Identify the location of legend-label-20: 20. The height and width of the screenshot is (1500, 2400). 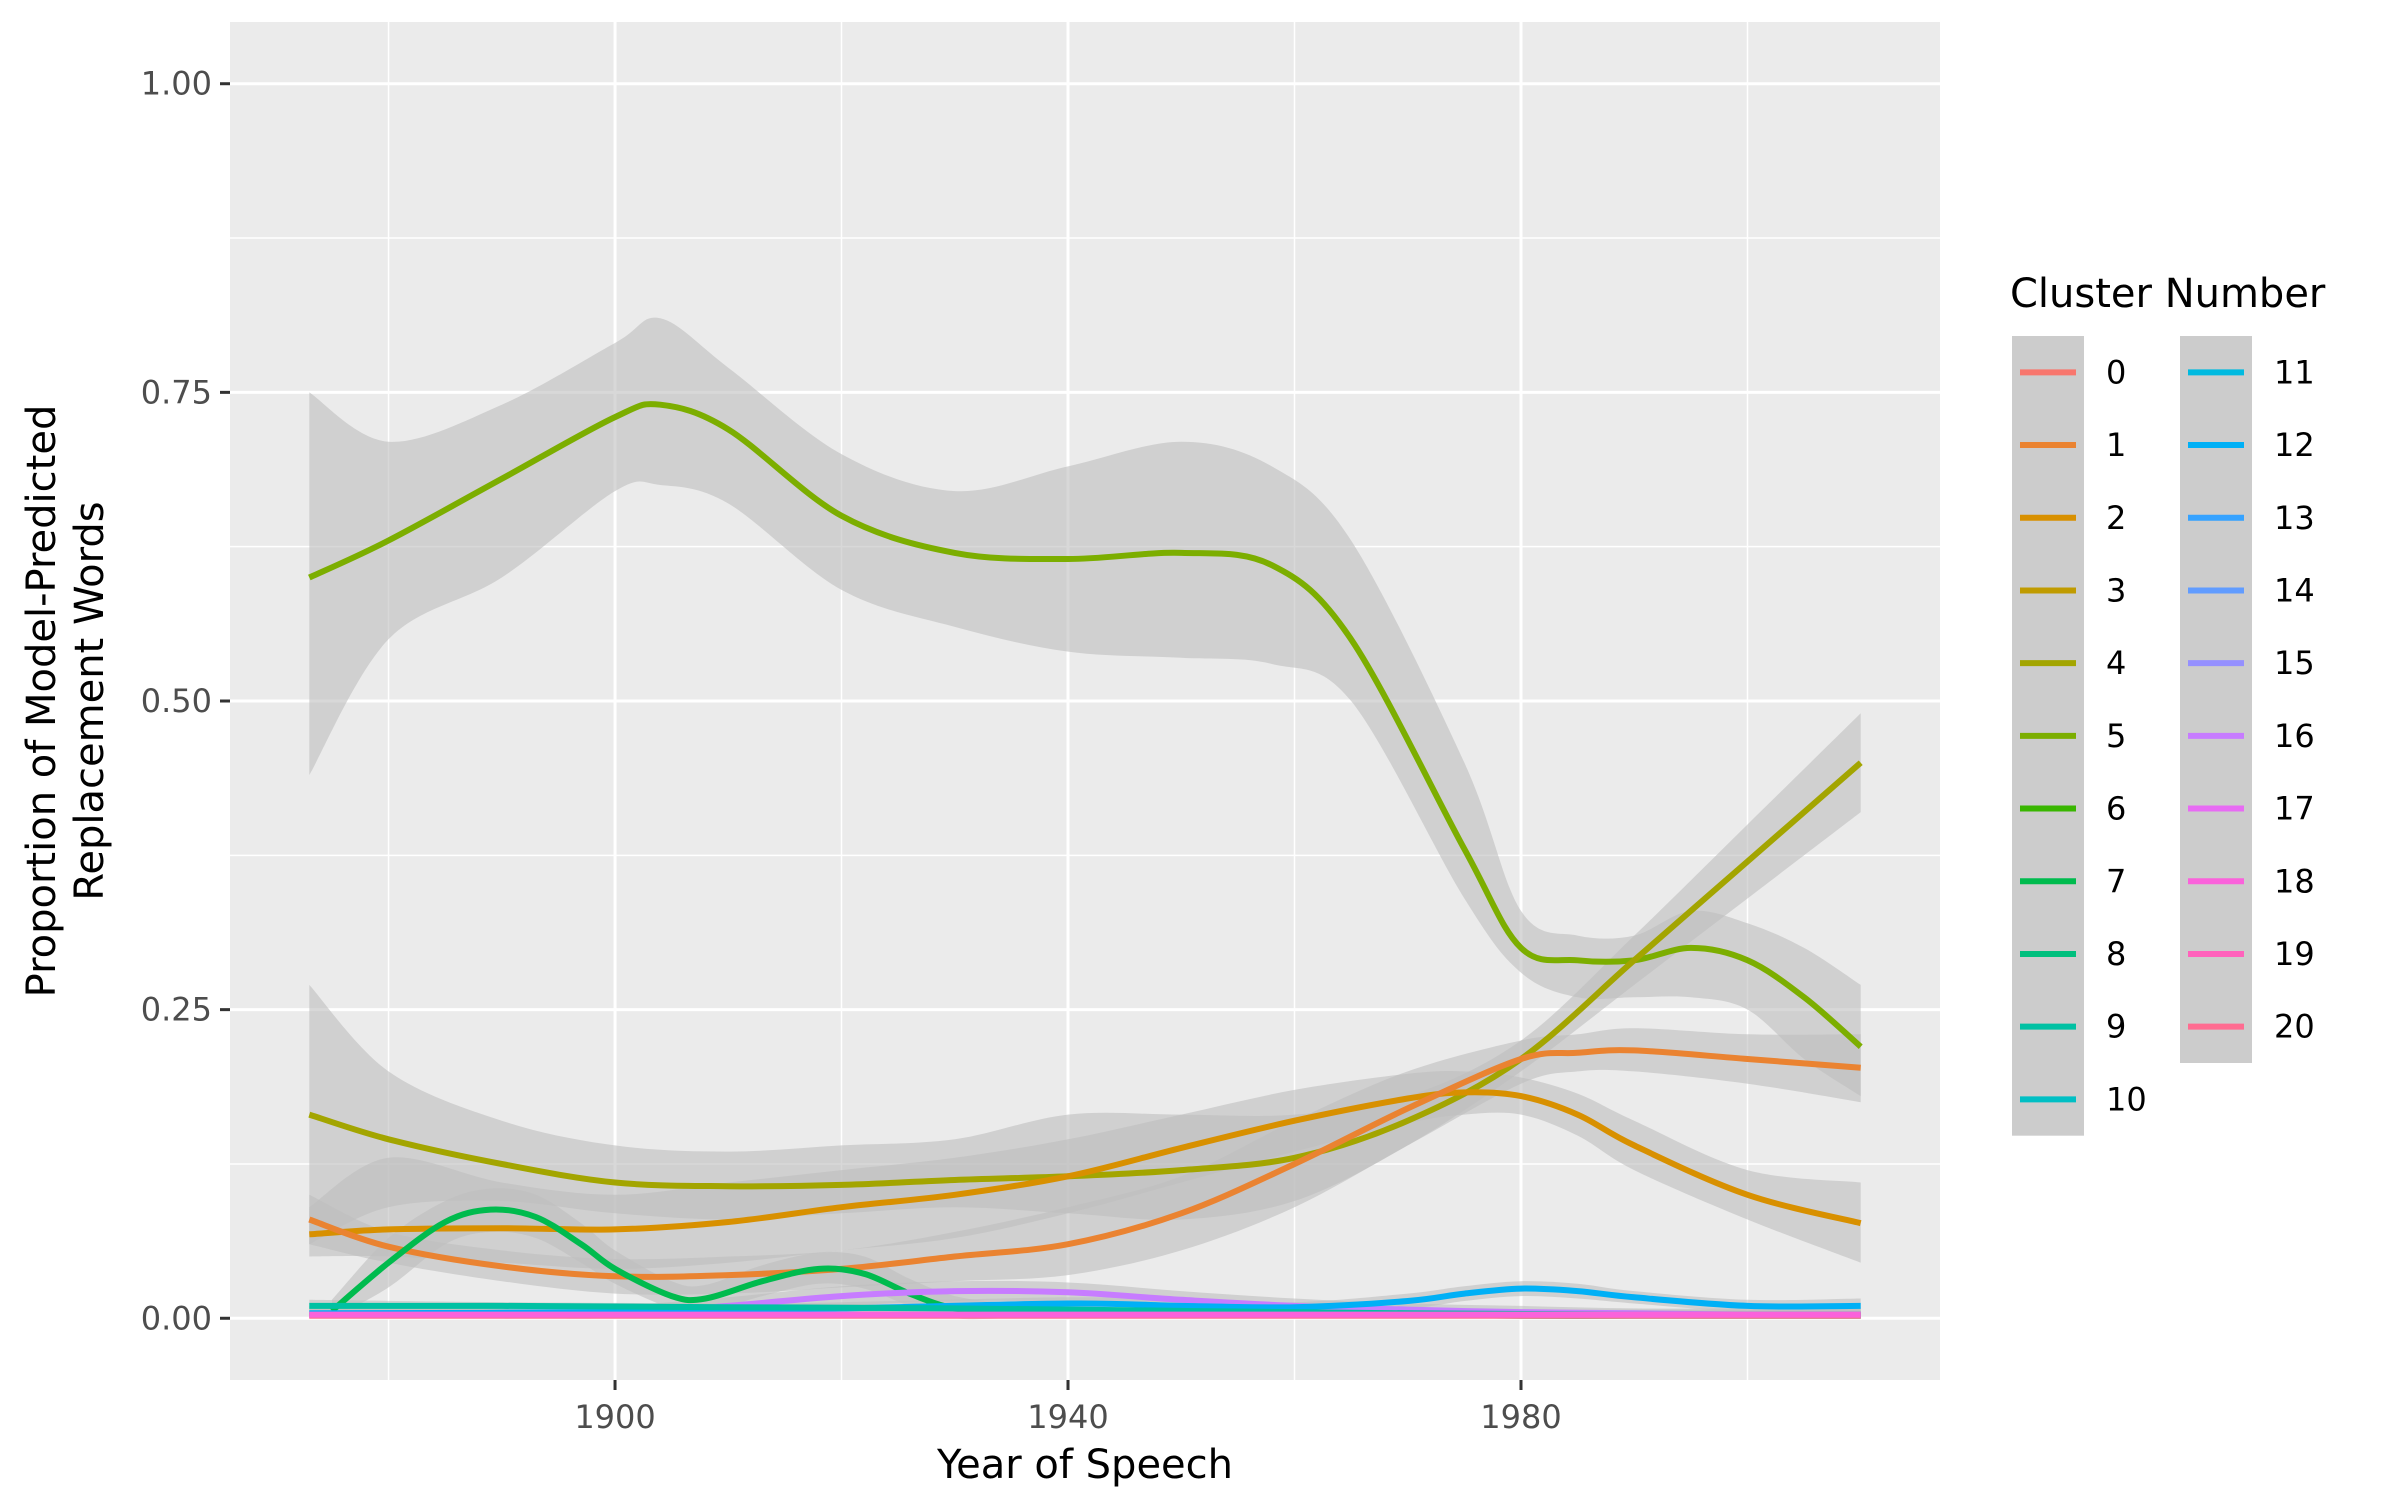
(2294, 1027).